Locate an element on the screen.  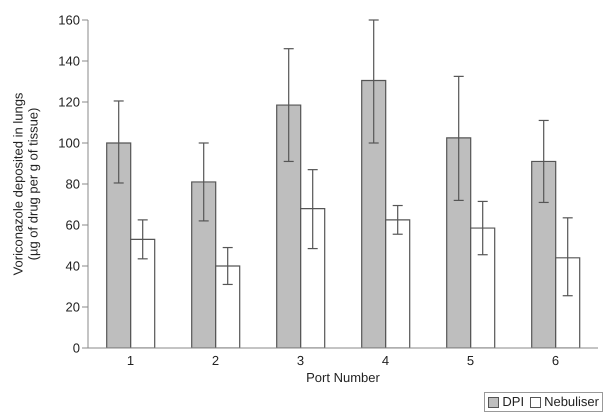
y-tick-label: 160 is located at coordinates (69, 20).